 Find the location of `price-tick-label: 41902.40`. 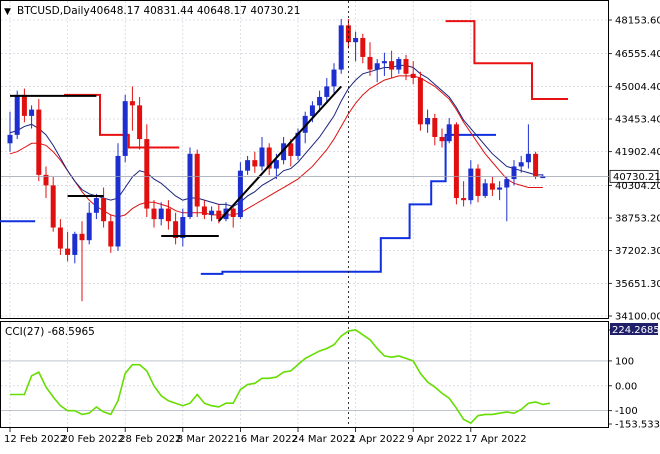

price-tick-label: 41902.40 is located at coordinates (637, 152).